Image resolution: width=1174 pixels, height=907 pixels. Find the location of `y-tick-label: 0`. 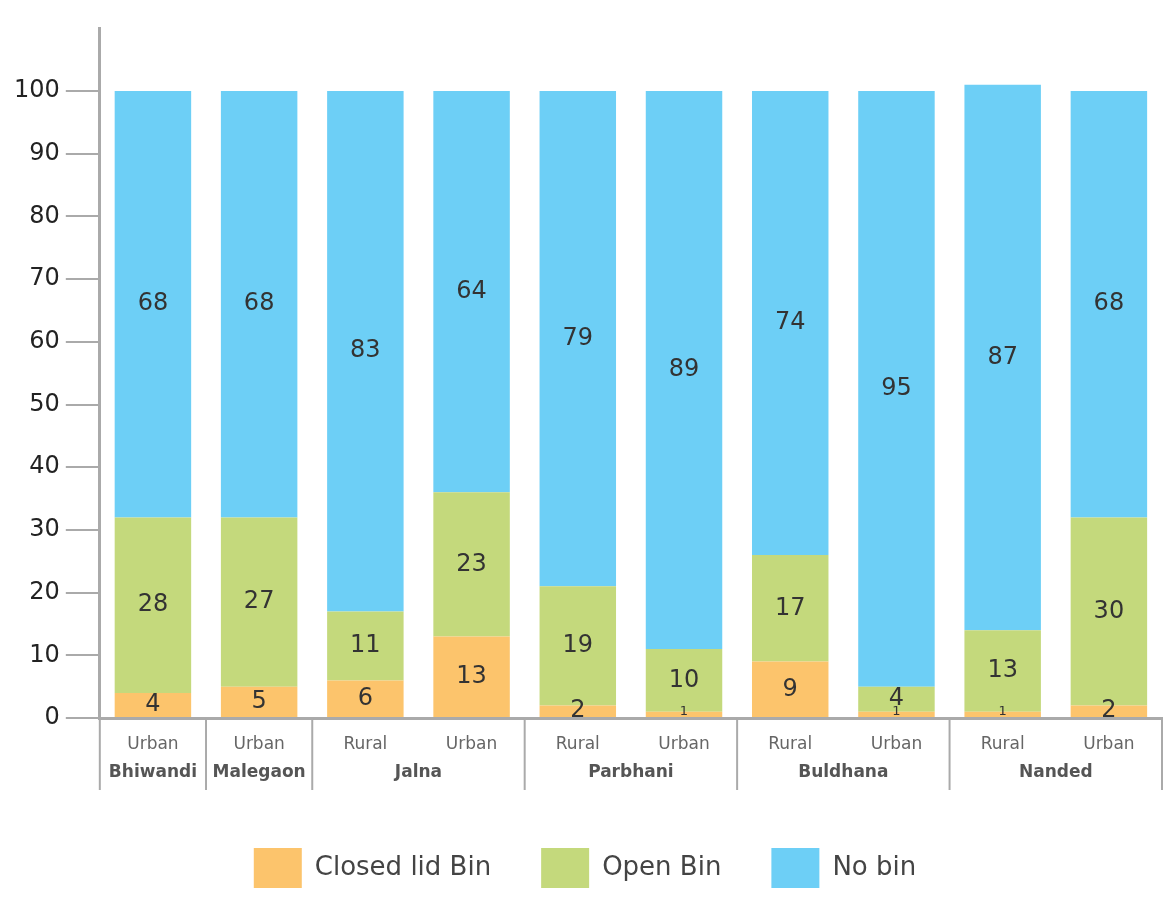

y-tick-label: 0 is located at coordinates (52, 716).